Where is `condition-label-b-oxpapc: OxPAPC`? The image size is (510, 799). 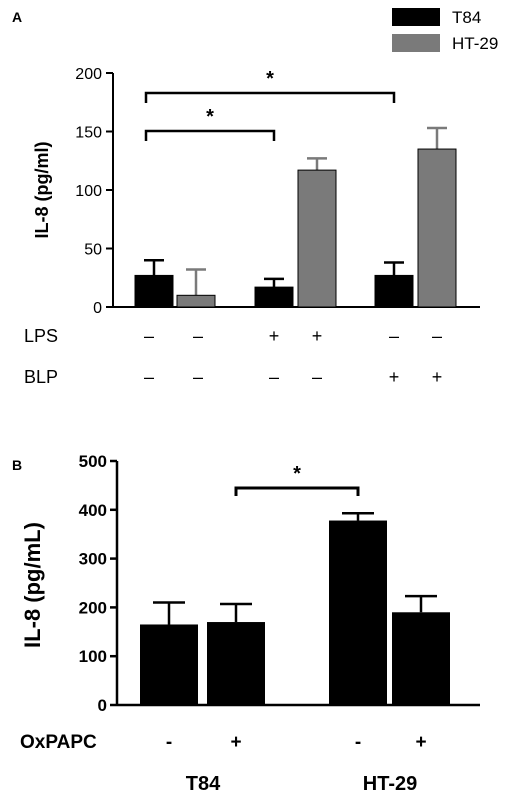 condition-label-b-oxpapc: OxPAPC is located at coordinates (58, 742).